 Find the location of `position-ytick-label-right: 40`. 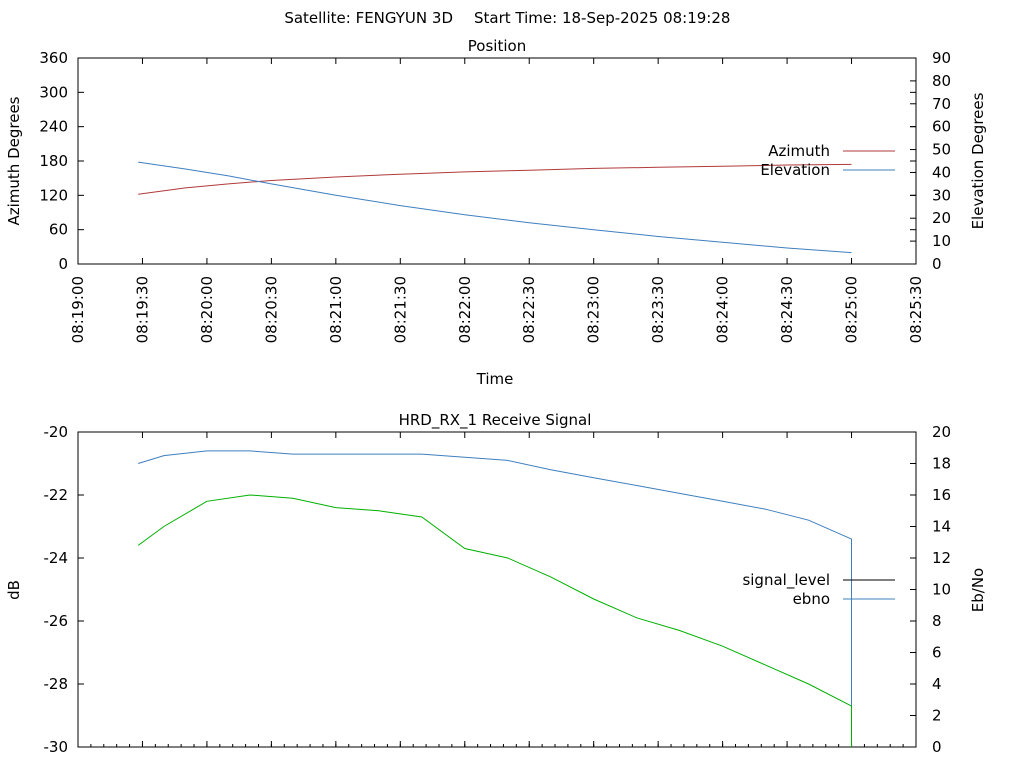

position-ytick-label-right: 40 is located at coordinates (941, 172).